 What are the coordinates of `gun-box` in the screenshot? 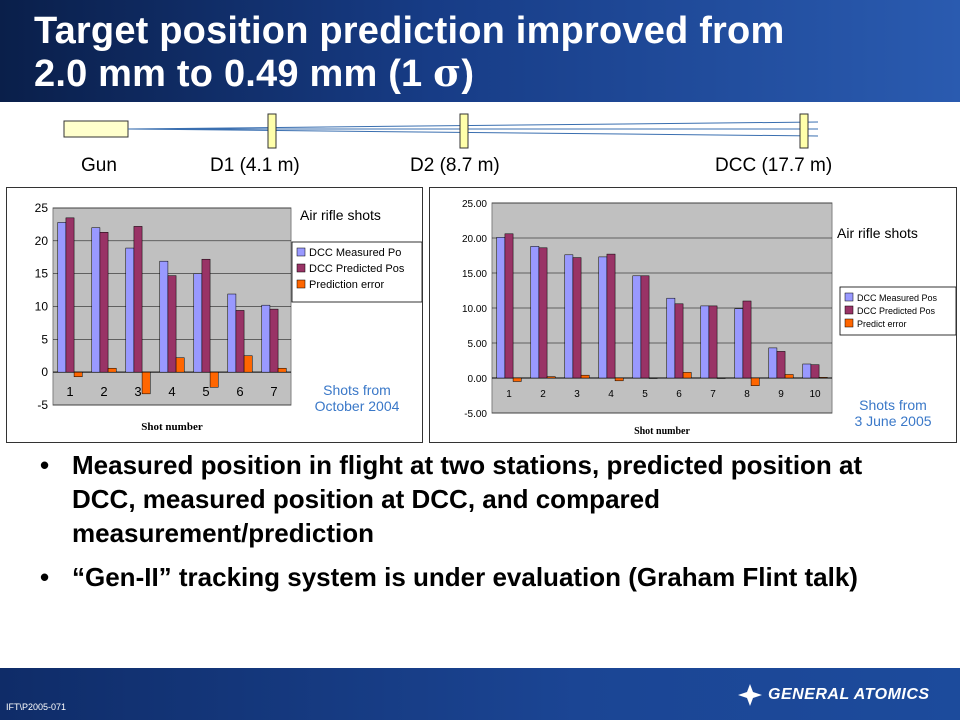 It's located at (96, 129).